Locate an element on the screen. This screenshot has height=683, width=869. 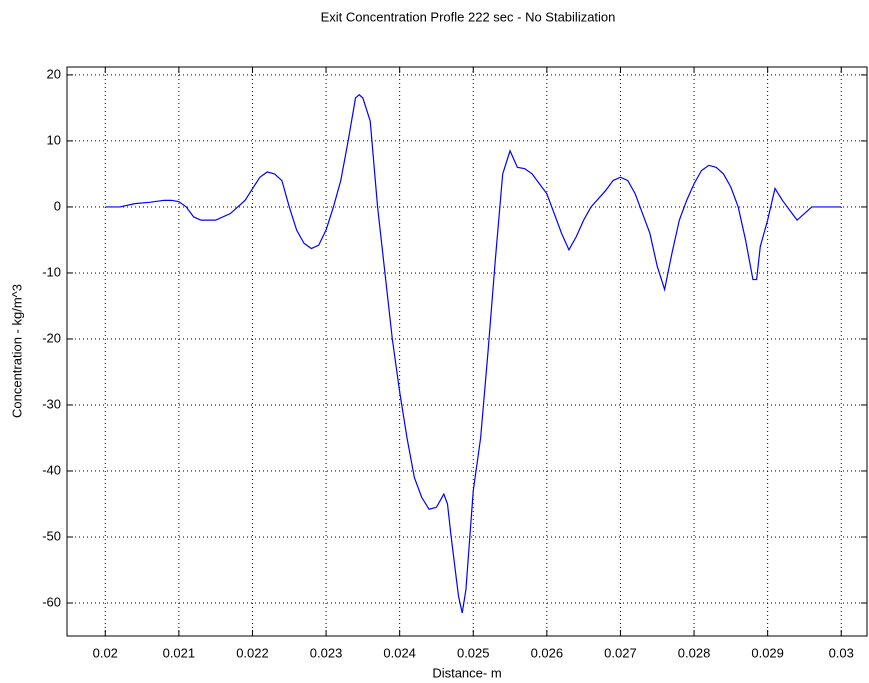
x-tick-label: 0.023 is located at coordinates (326, 652).